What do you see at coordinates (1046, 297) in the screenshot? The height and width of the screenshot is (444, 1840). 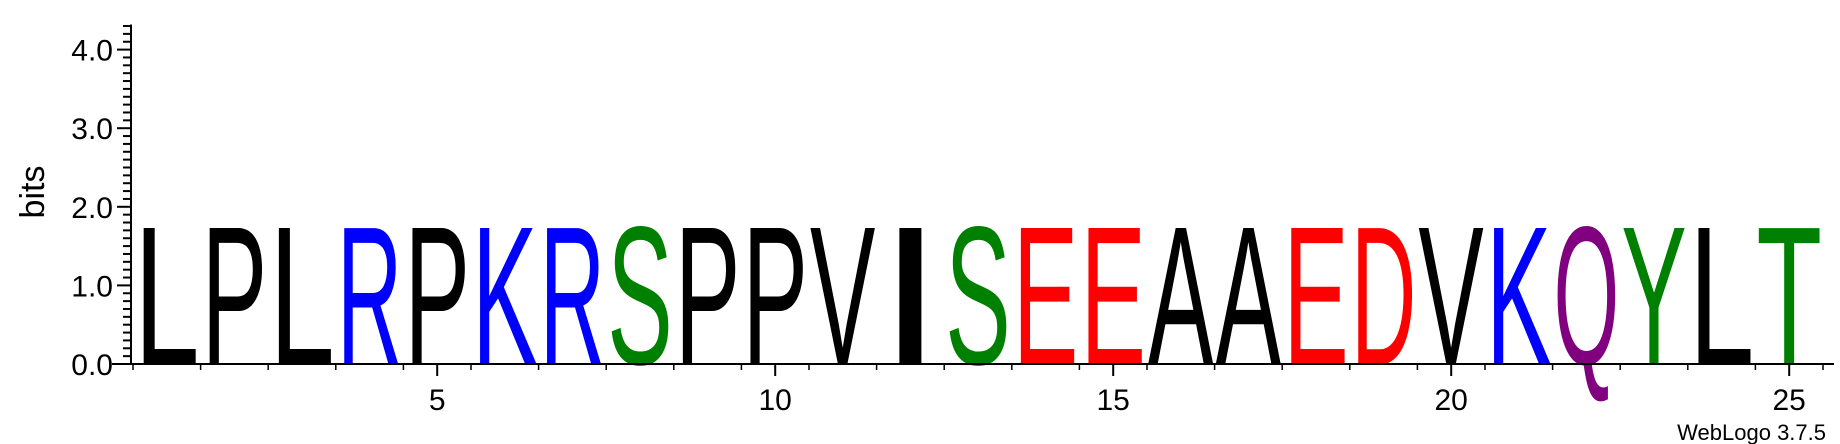 I see `logo-letter-14: E` at bounding box center [1046, 297].